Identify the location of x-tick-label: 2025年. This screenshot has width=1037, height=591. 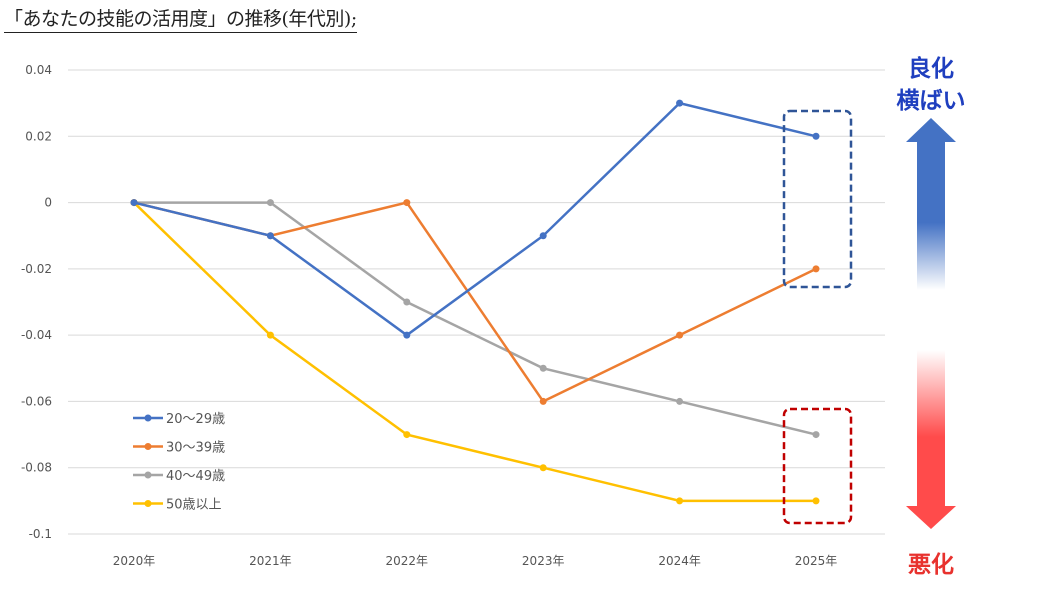
(816, 561).